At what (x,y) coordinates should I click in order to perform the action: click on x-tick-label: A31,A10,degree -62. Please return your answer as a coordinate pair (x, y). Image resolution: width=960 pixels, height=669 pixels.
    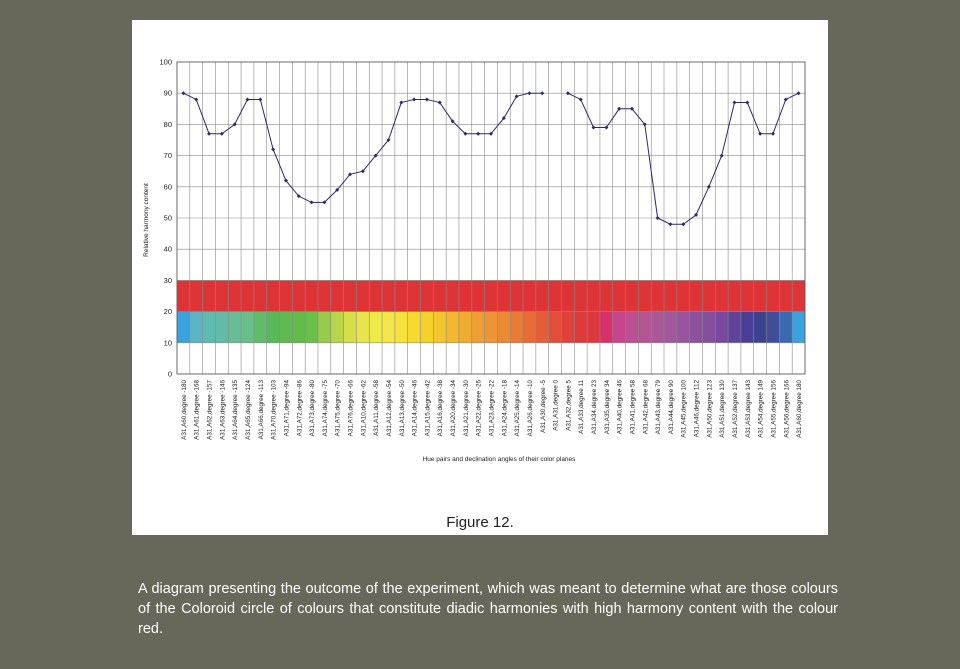
    Looking at the image, I should click on (363, 408).